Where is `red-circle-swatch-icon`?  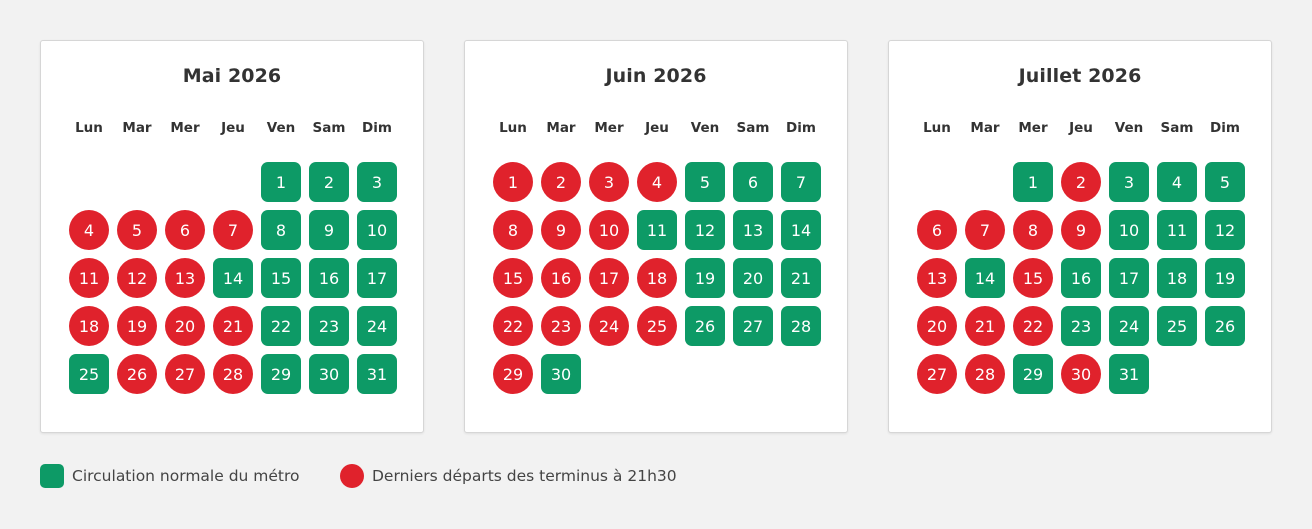
red-circle-swatch-icon is located at coordinates (352, 476).